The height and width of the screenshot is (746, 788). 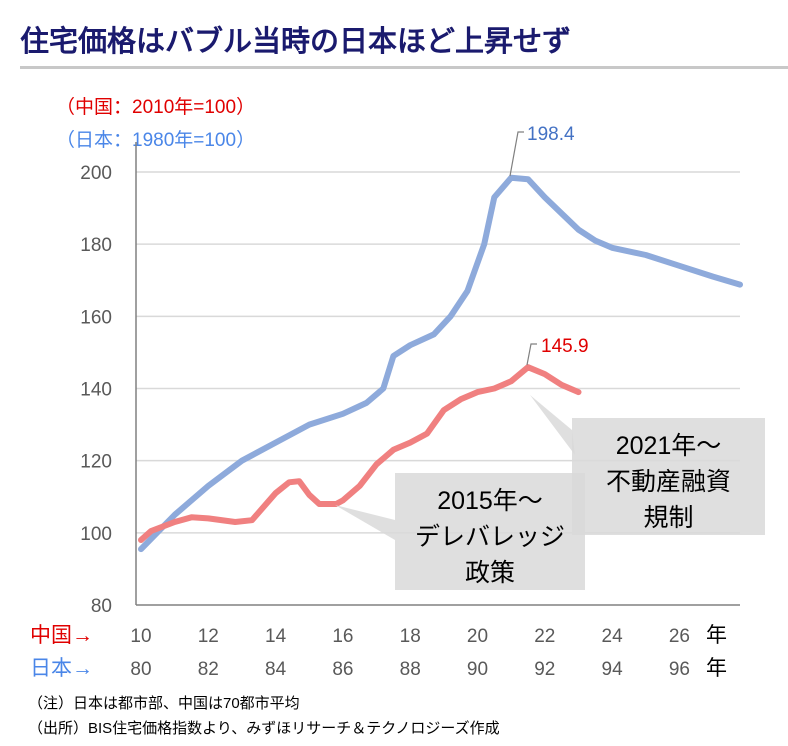 What do you see at coordinates (679, 636) in the screenshot?
I see `x-tick-label: 26` at bounding box center [679, 636].